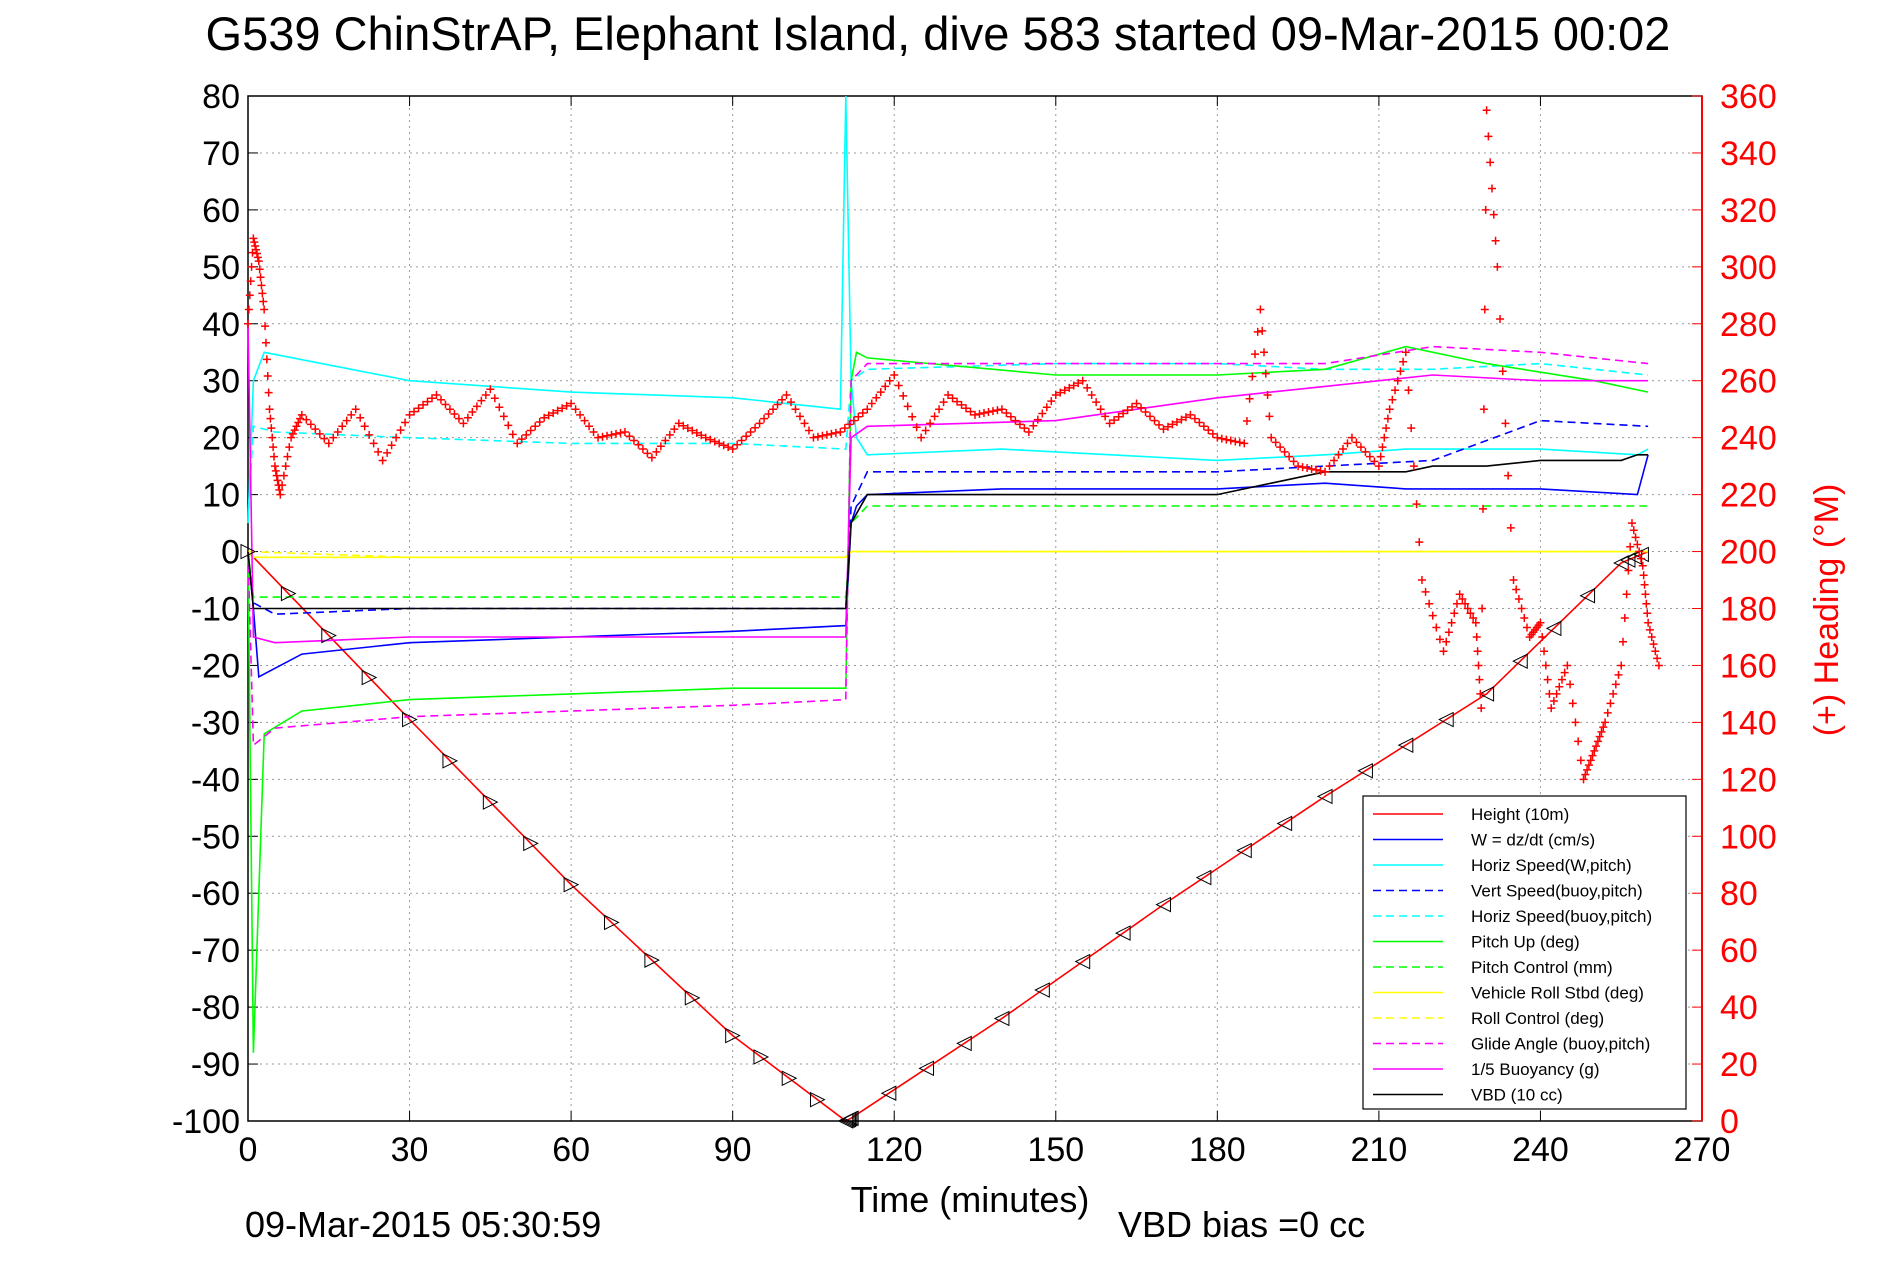 The height and width of the screenshot is (1262, 1891). What do you see at coordinates (221, 211) in the screenshot?
I see `y-tick-label: 60` at bounding box center [221, 211].